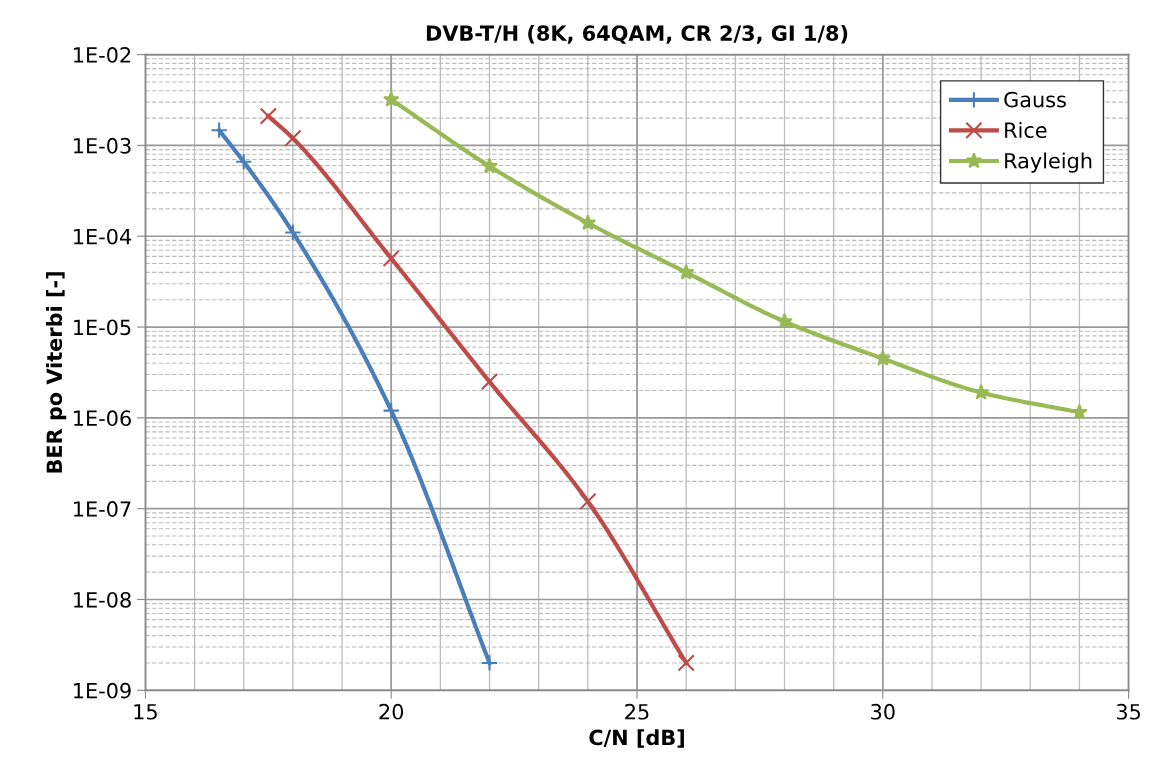 This screenshot has width=1154, height=780. Describe the element at coordinates (102, 55) in the screenshot. I see `y-tick-label: 1E-02` at that location.